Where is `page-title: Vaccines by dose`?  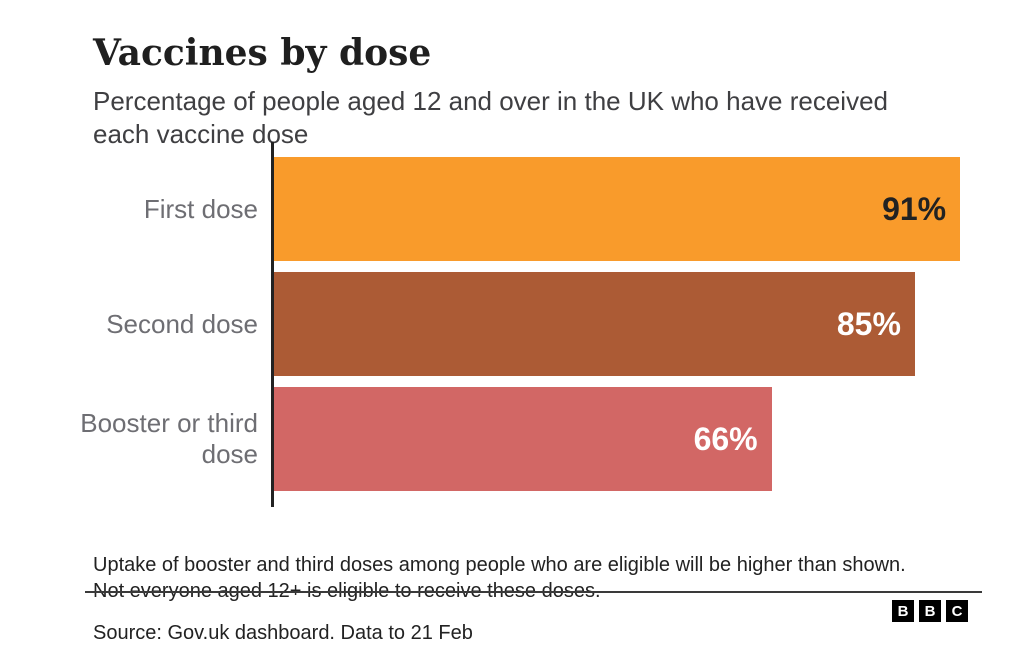
page-title: Vaccines by dose is located at coordinates (262, 53).